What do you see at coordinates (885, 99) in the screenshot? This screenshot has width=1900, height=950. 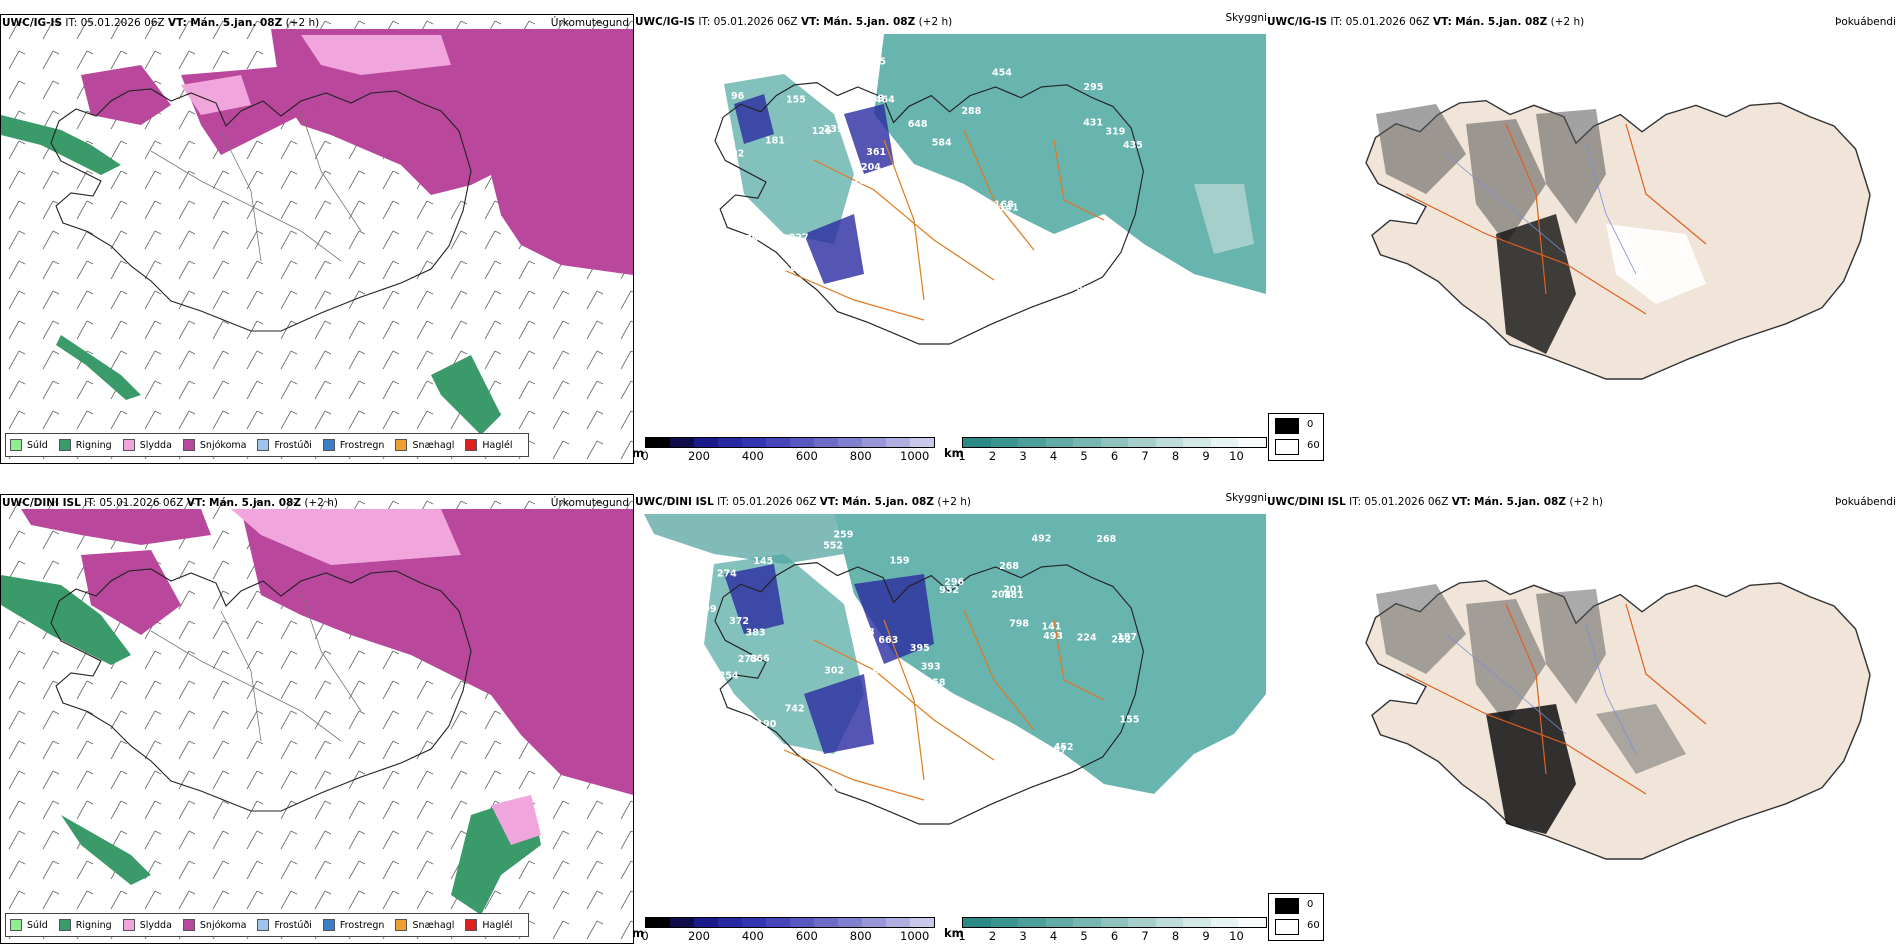 I see `cloud-base-label: 464` at bounding box center [885, 99].